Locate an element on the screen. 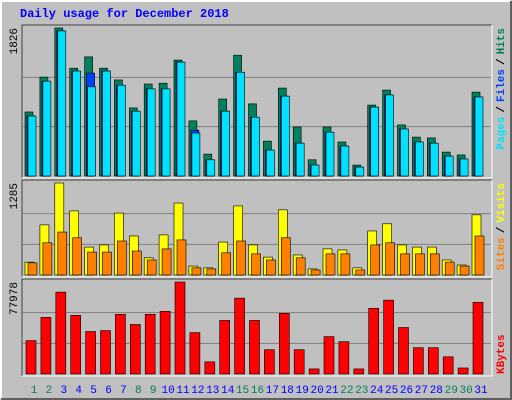 The width and height of the screenshot is (512, 400). x-tick-label: 24 is located at coordinates (377, 391).